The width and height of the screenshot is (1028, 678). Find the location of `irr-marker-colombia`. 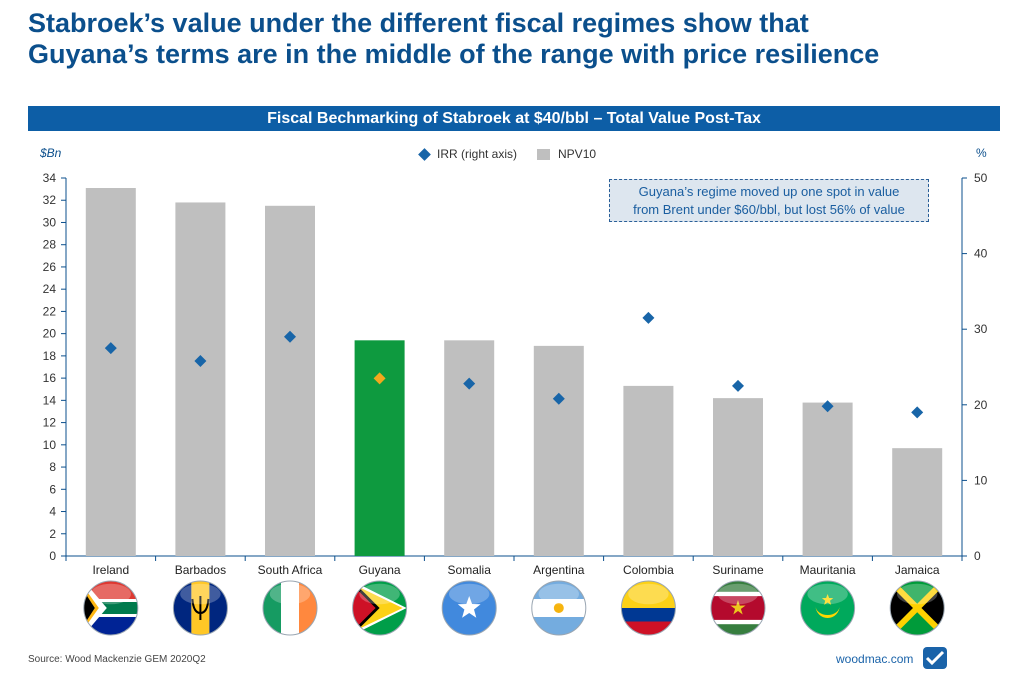

irr-marker-colombia is located at coordinates (648, 317).